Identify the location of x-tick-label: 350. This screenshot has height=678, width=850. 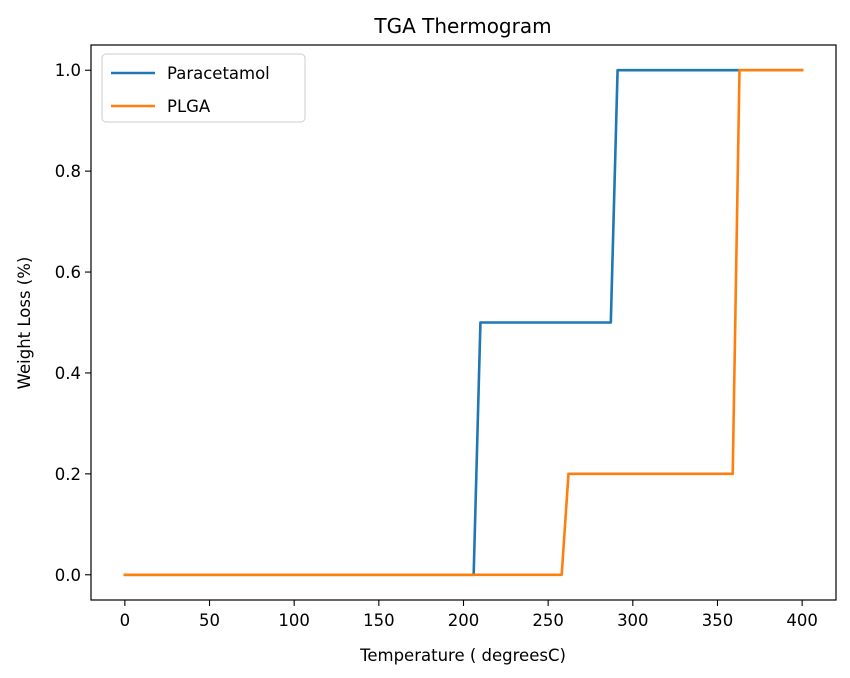
(718, 620).